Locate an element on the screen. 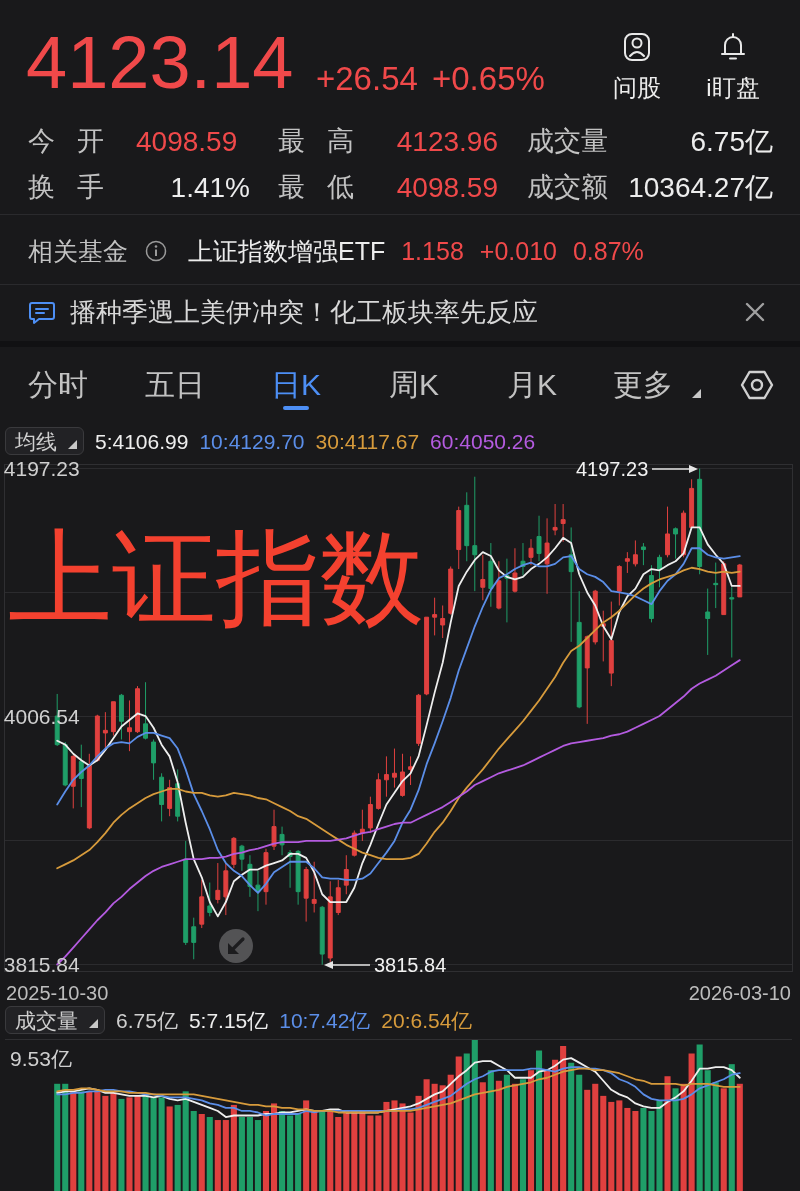  text: 5:7.15亿 is located at coordinates (228, 1020).